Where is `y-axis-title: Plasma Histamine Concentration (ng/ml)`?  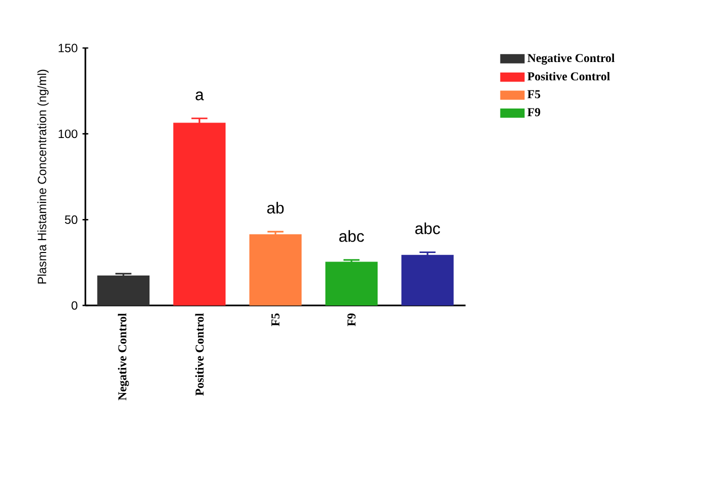 y-axis-title: Plasma Histamine Concentration (ng/ml) is located at coordinates (43, 177).